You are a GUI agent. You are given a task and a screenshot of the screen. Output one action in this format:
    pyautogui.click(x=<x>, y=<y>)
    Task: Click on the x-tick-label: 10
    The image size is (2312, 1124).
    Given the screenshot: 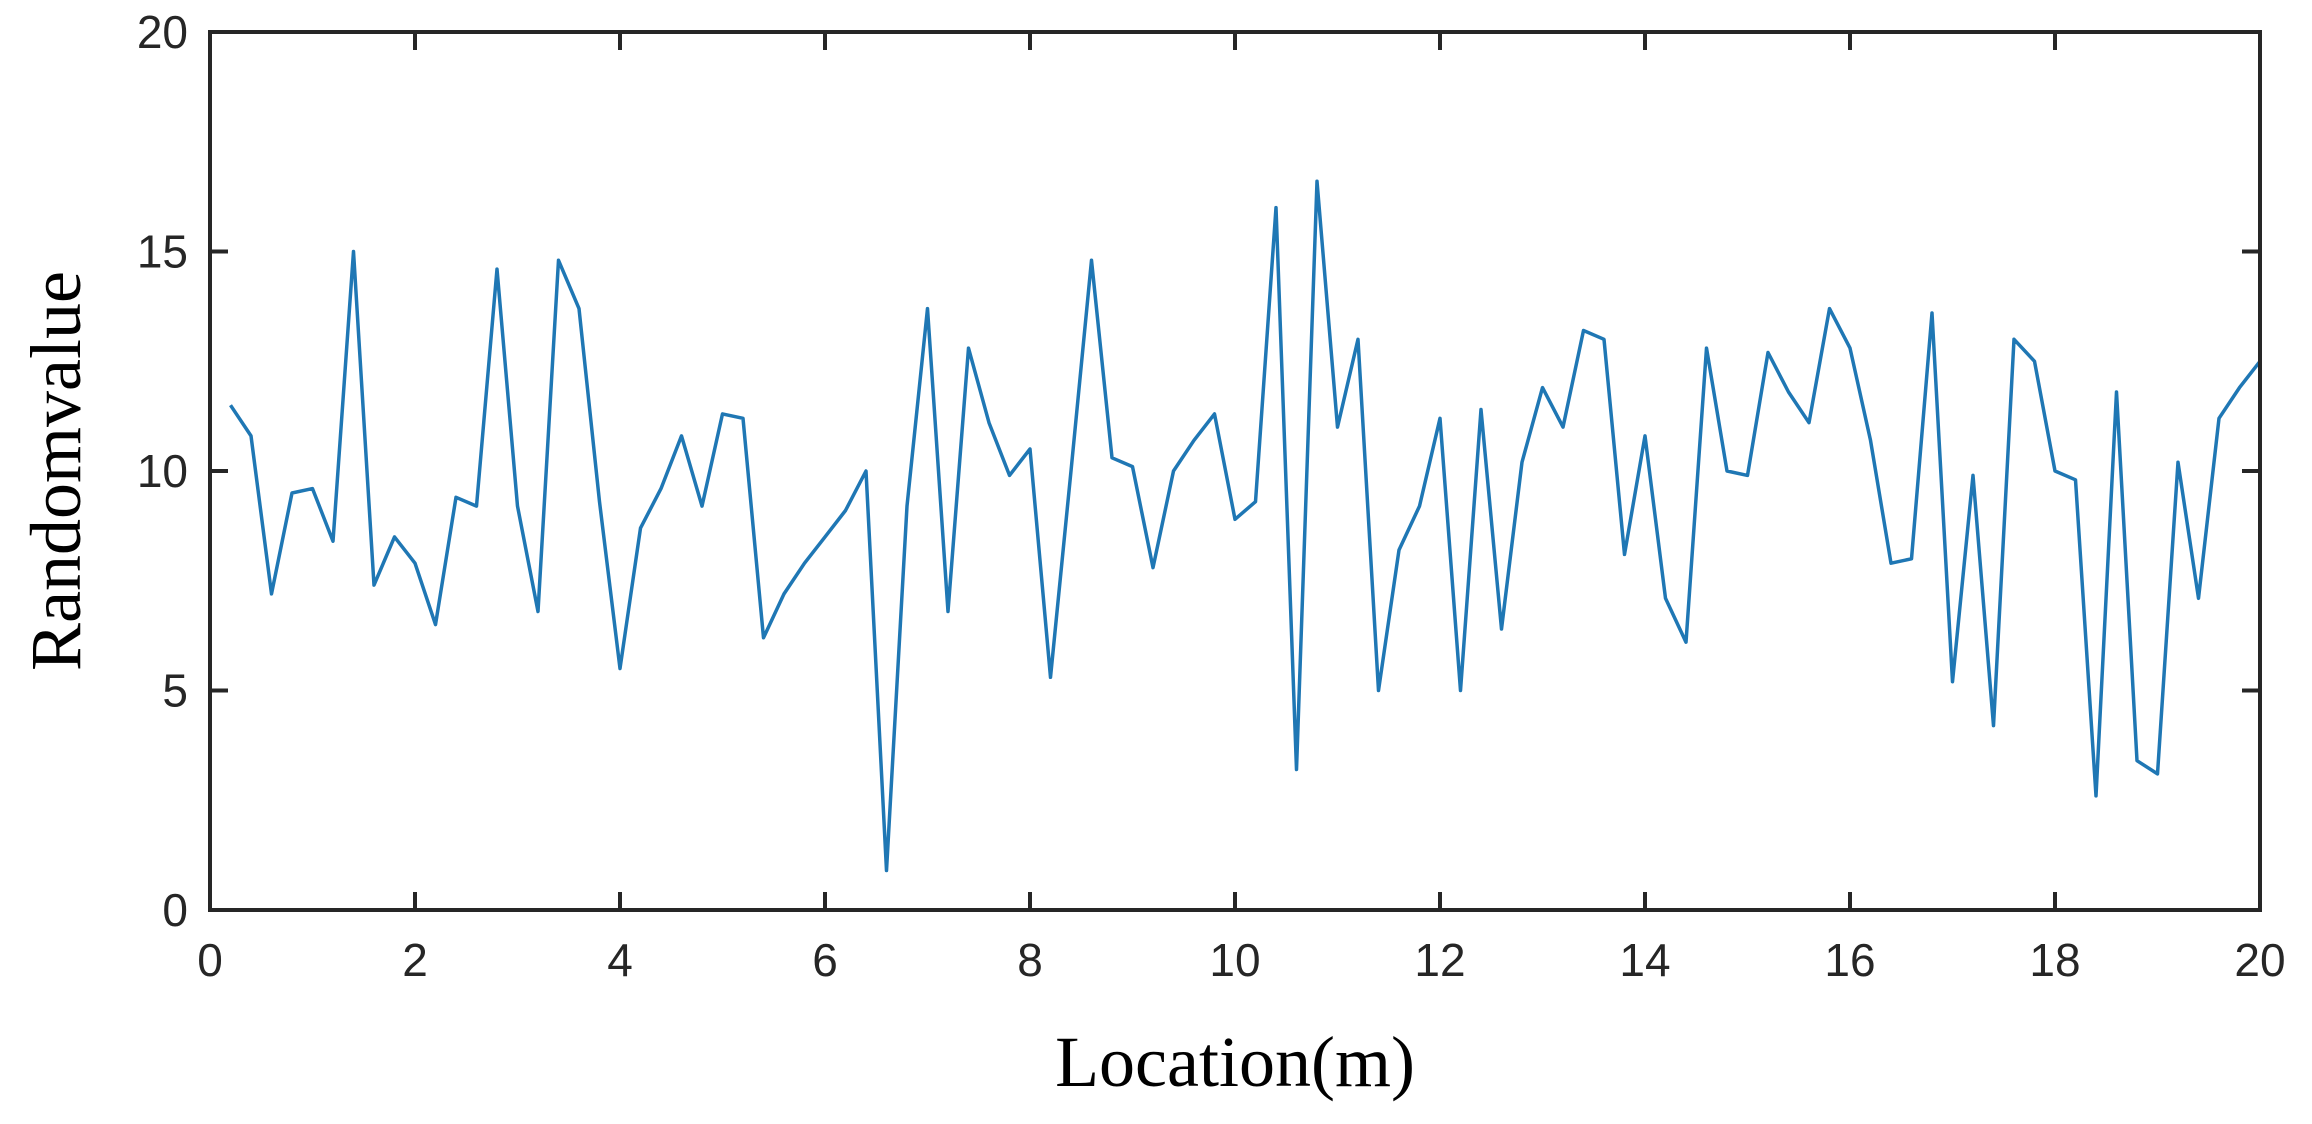 What is the action you would take?
    pyautogui.click(x=1234, y=960)
    